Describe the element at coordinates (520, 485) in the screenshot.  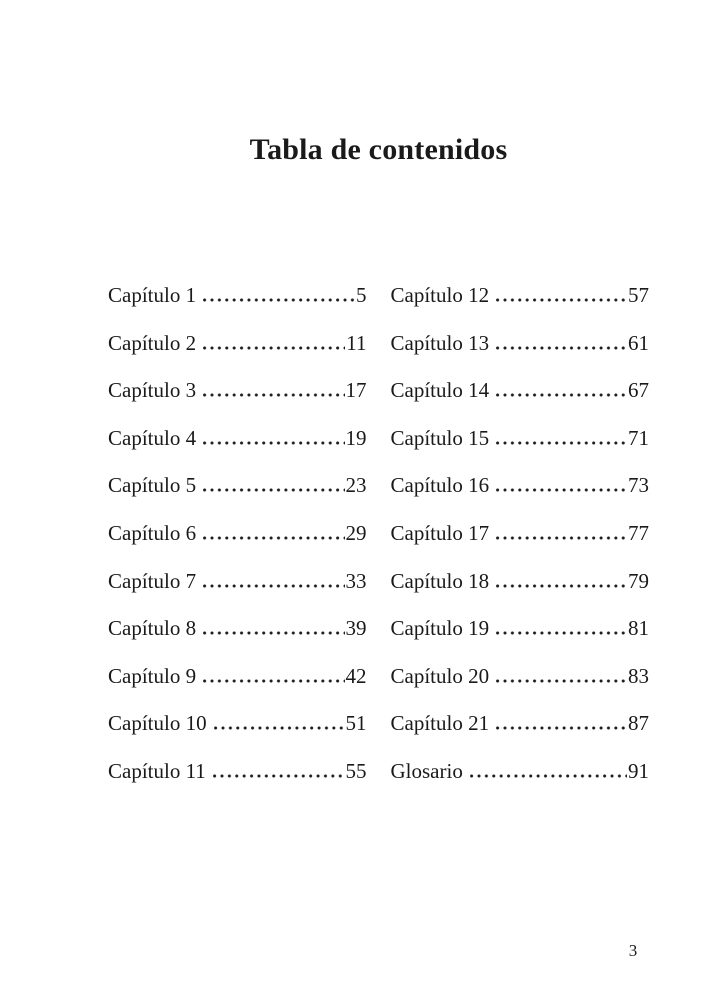
I see `toc-entry: Capítulo 16 73` at that location.